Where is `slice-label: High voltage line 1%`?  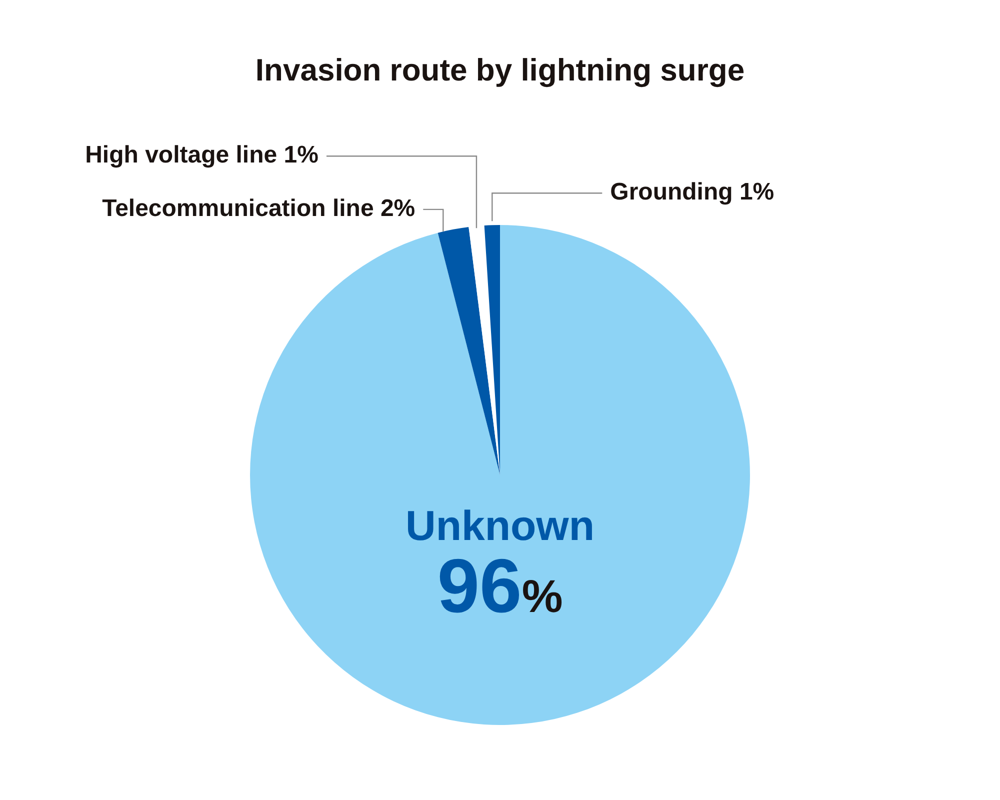 slice-label: High voltage line 1% is located at coordinates (201, 155).